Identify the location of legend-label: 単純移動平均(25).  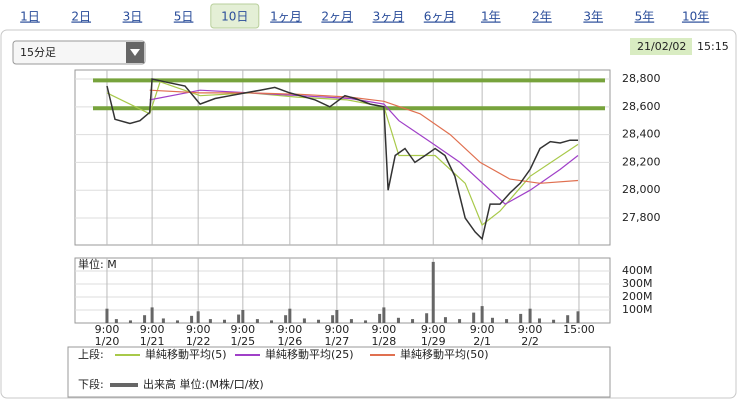
(309, 354).